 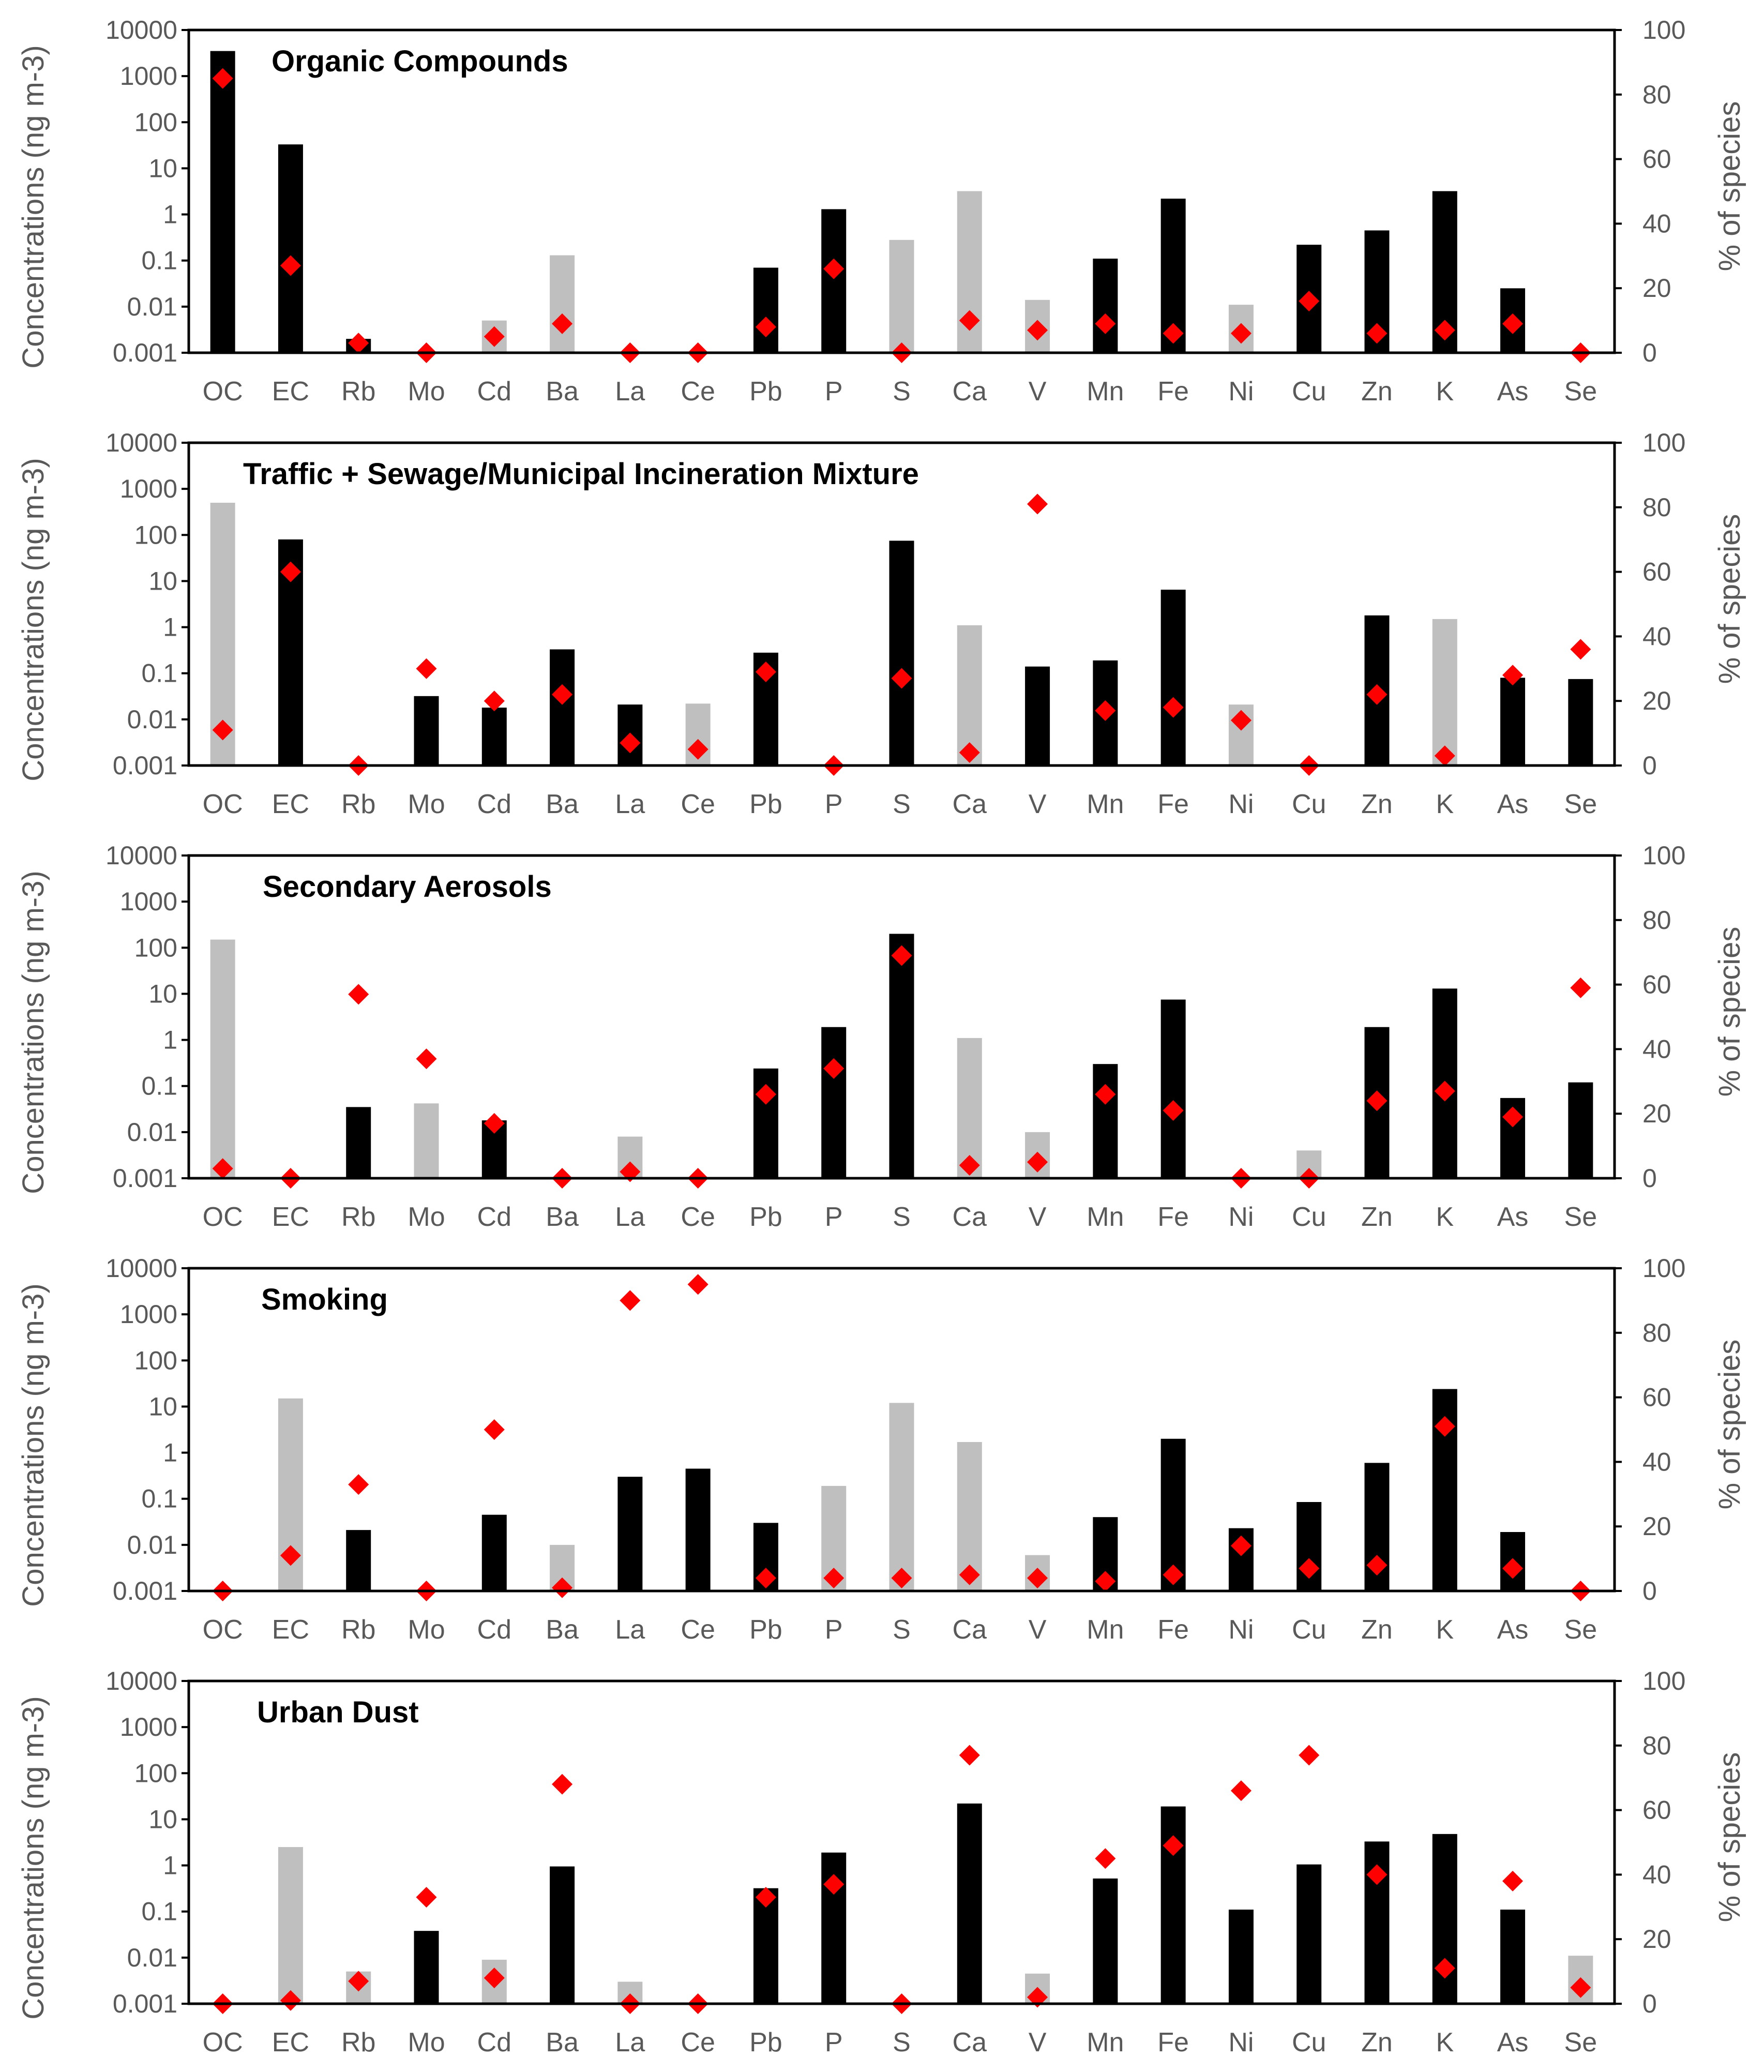 What do you see at coordinates (1105, 1941) in the screenshot?
I see `bar-mn` at bounding box center [1105, 1941].